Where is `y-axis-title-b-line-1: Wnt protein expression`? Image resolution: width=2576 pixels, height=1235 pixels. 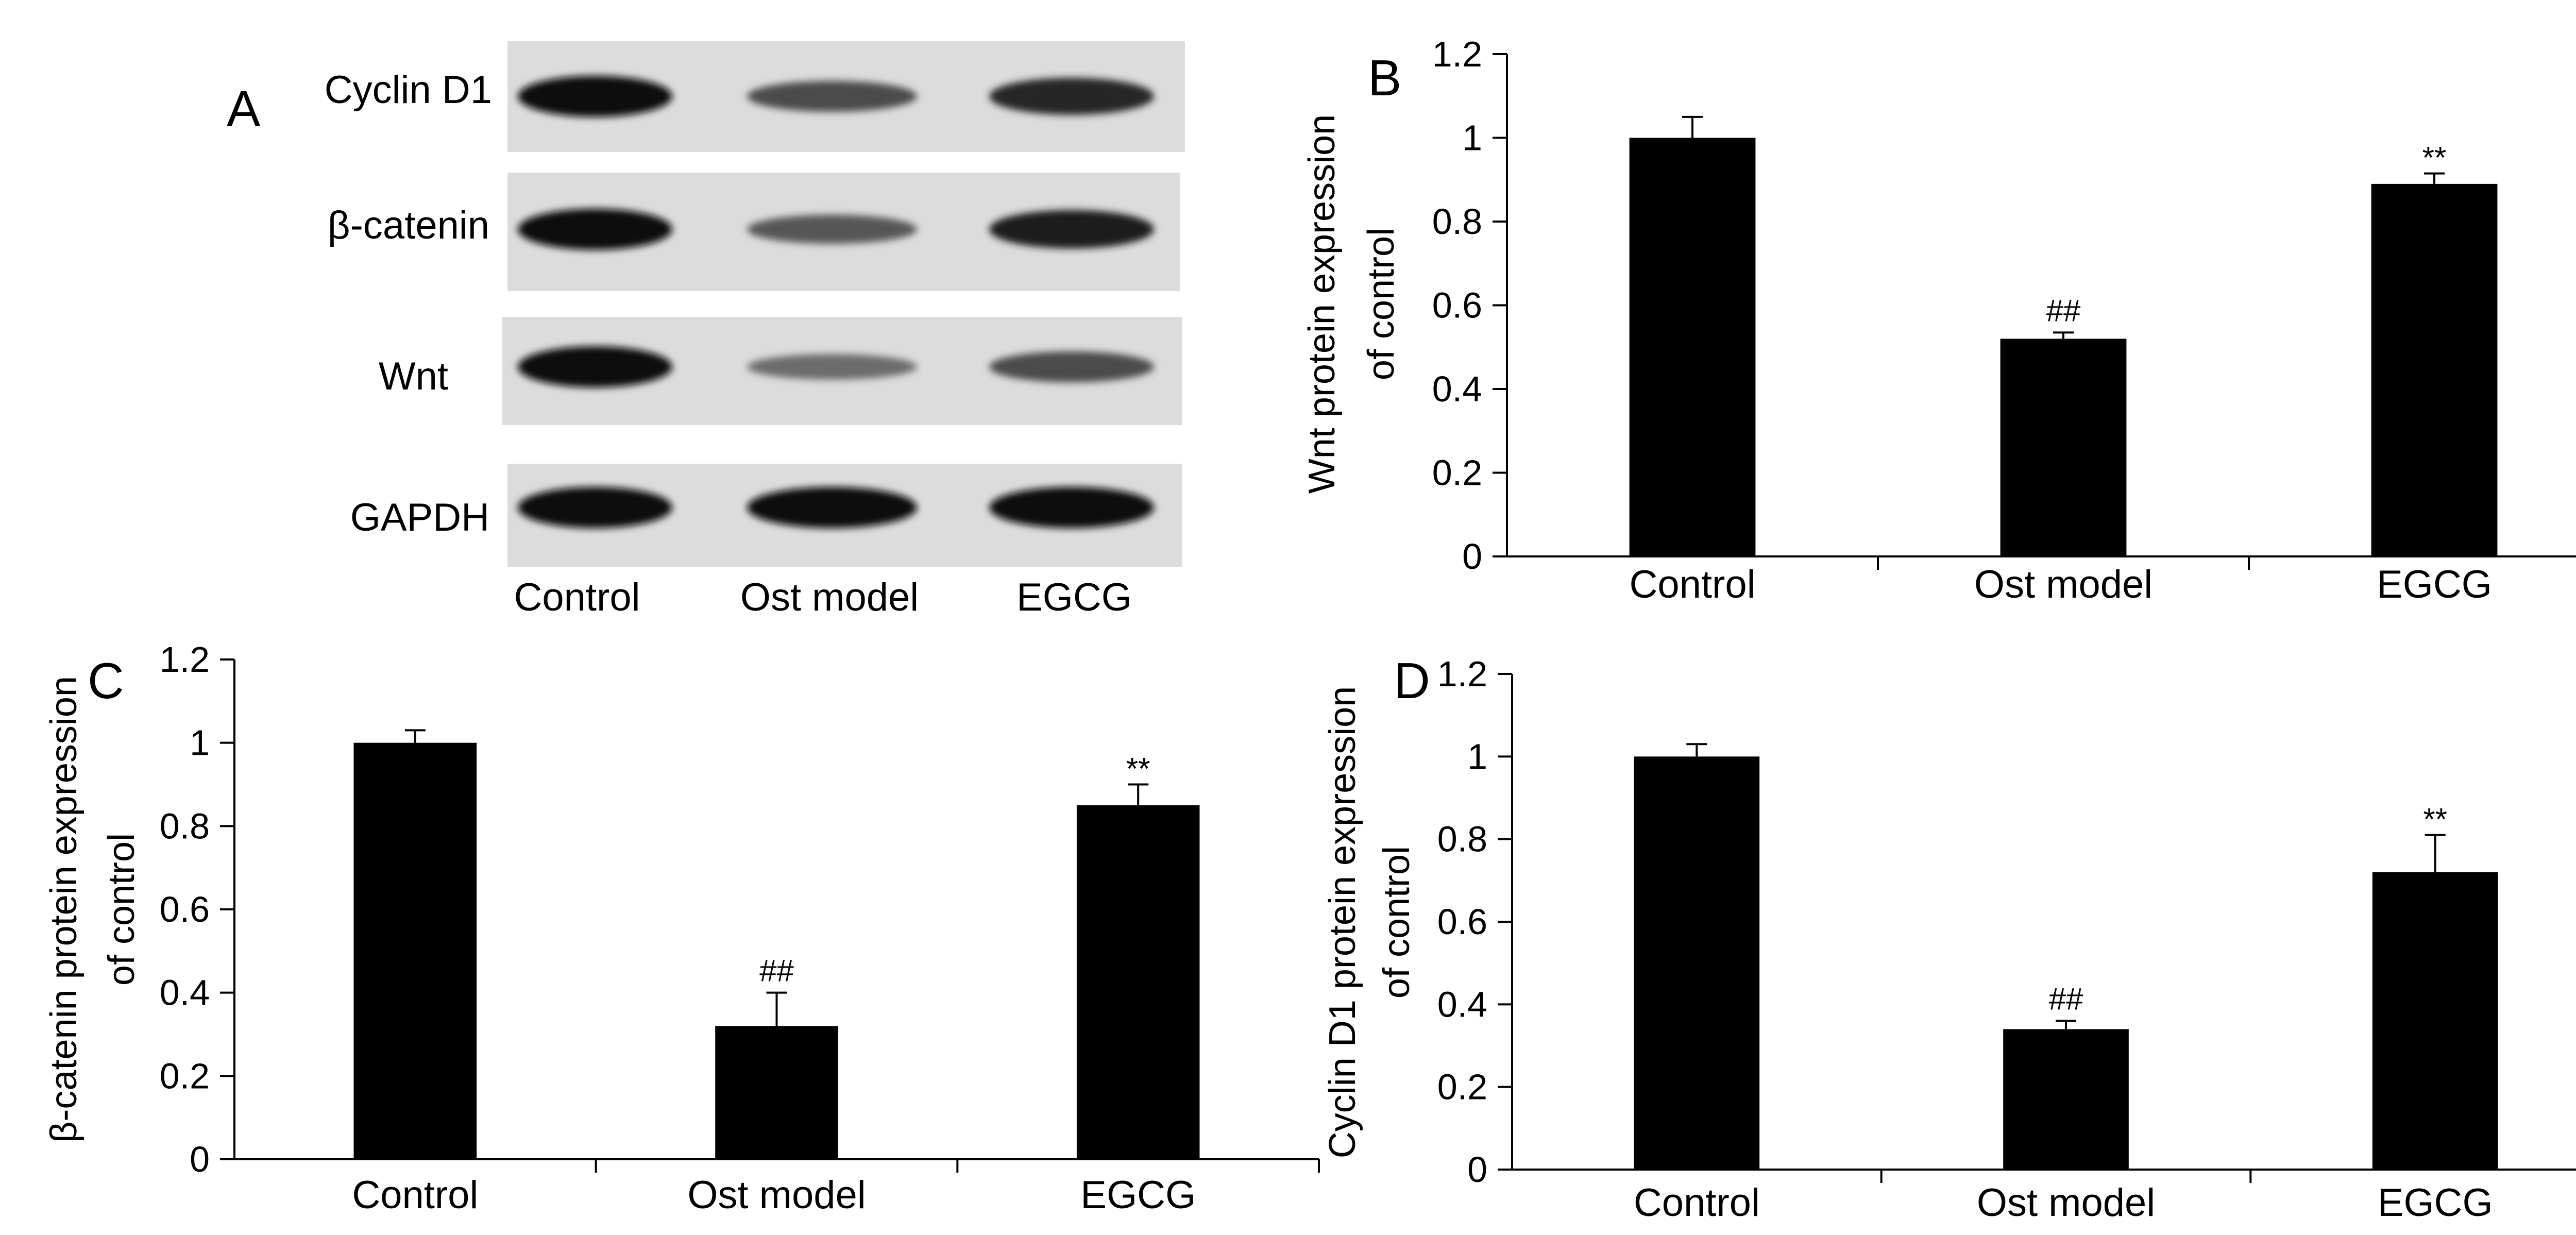
y-axis-title-b-line-1: Wnt protein expression is located at coordinates (1322, 304).